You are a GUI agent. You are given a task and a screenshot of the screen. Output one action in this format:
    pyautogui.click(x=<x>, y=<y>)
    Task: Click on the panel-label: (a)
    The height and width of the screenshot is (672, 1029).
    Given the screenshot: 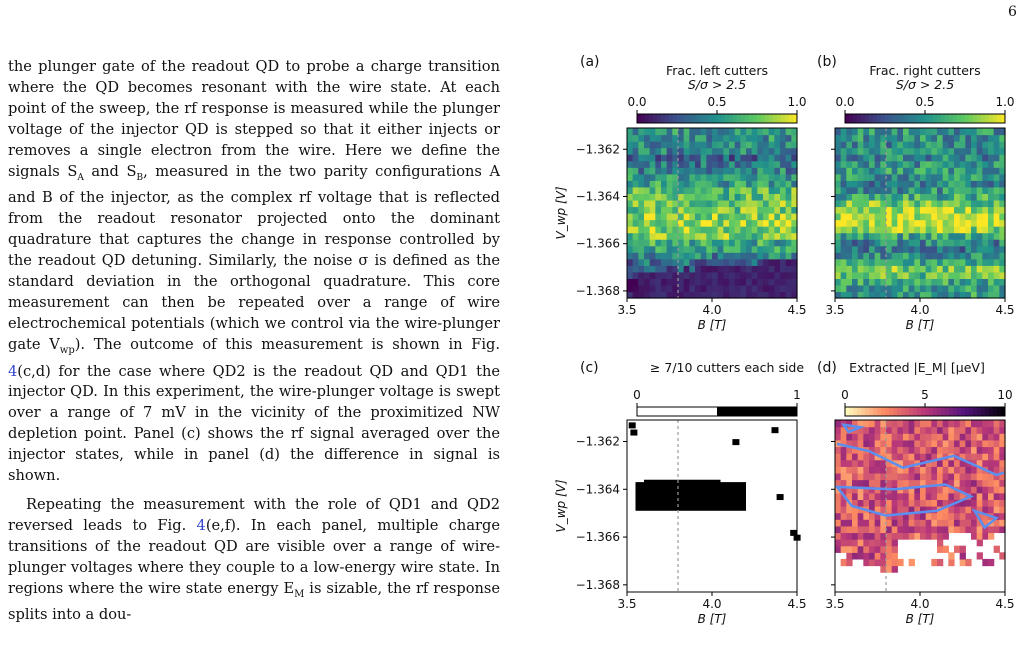 What is the action you would take?
    pyautogui.click(x=590, y=62)
    